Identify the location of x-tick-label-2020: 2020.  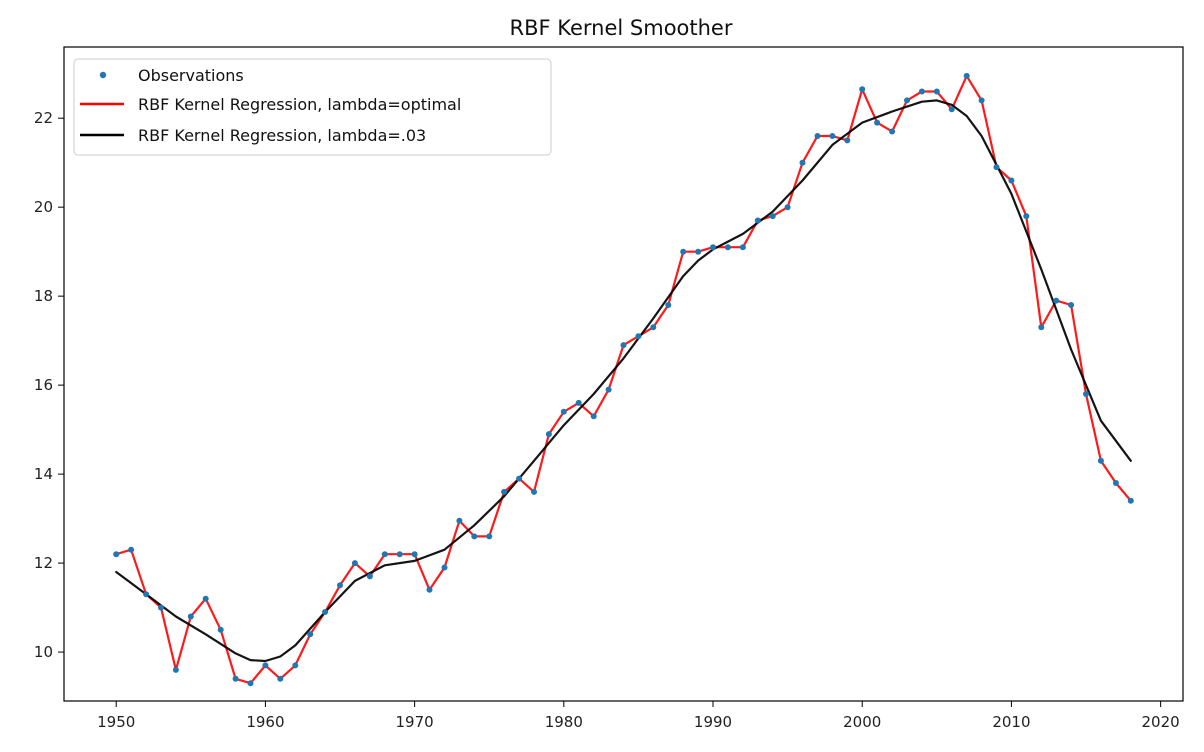
(1161, 722).